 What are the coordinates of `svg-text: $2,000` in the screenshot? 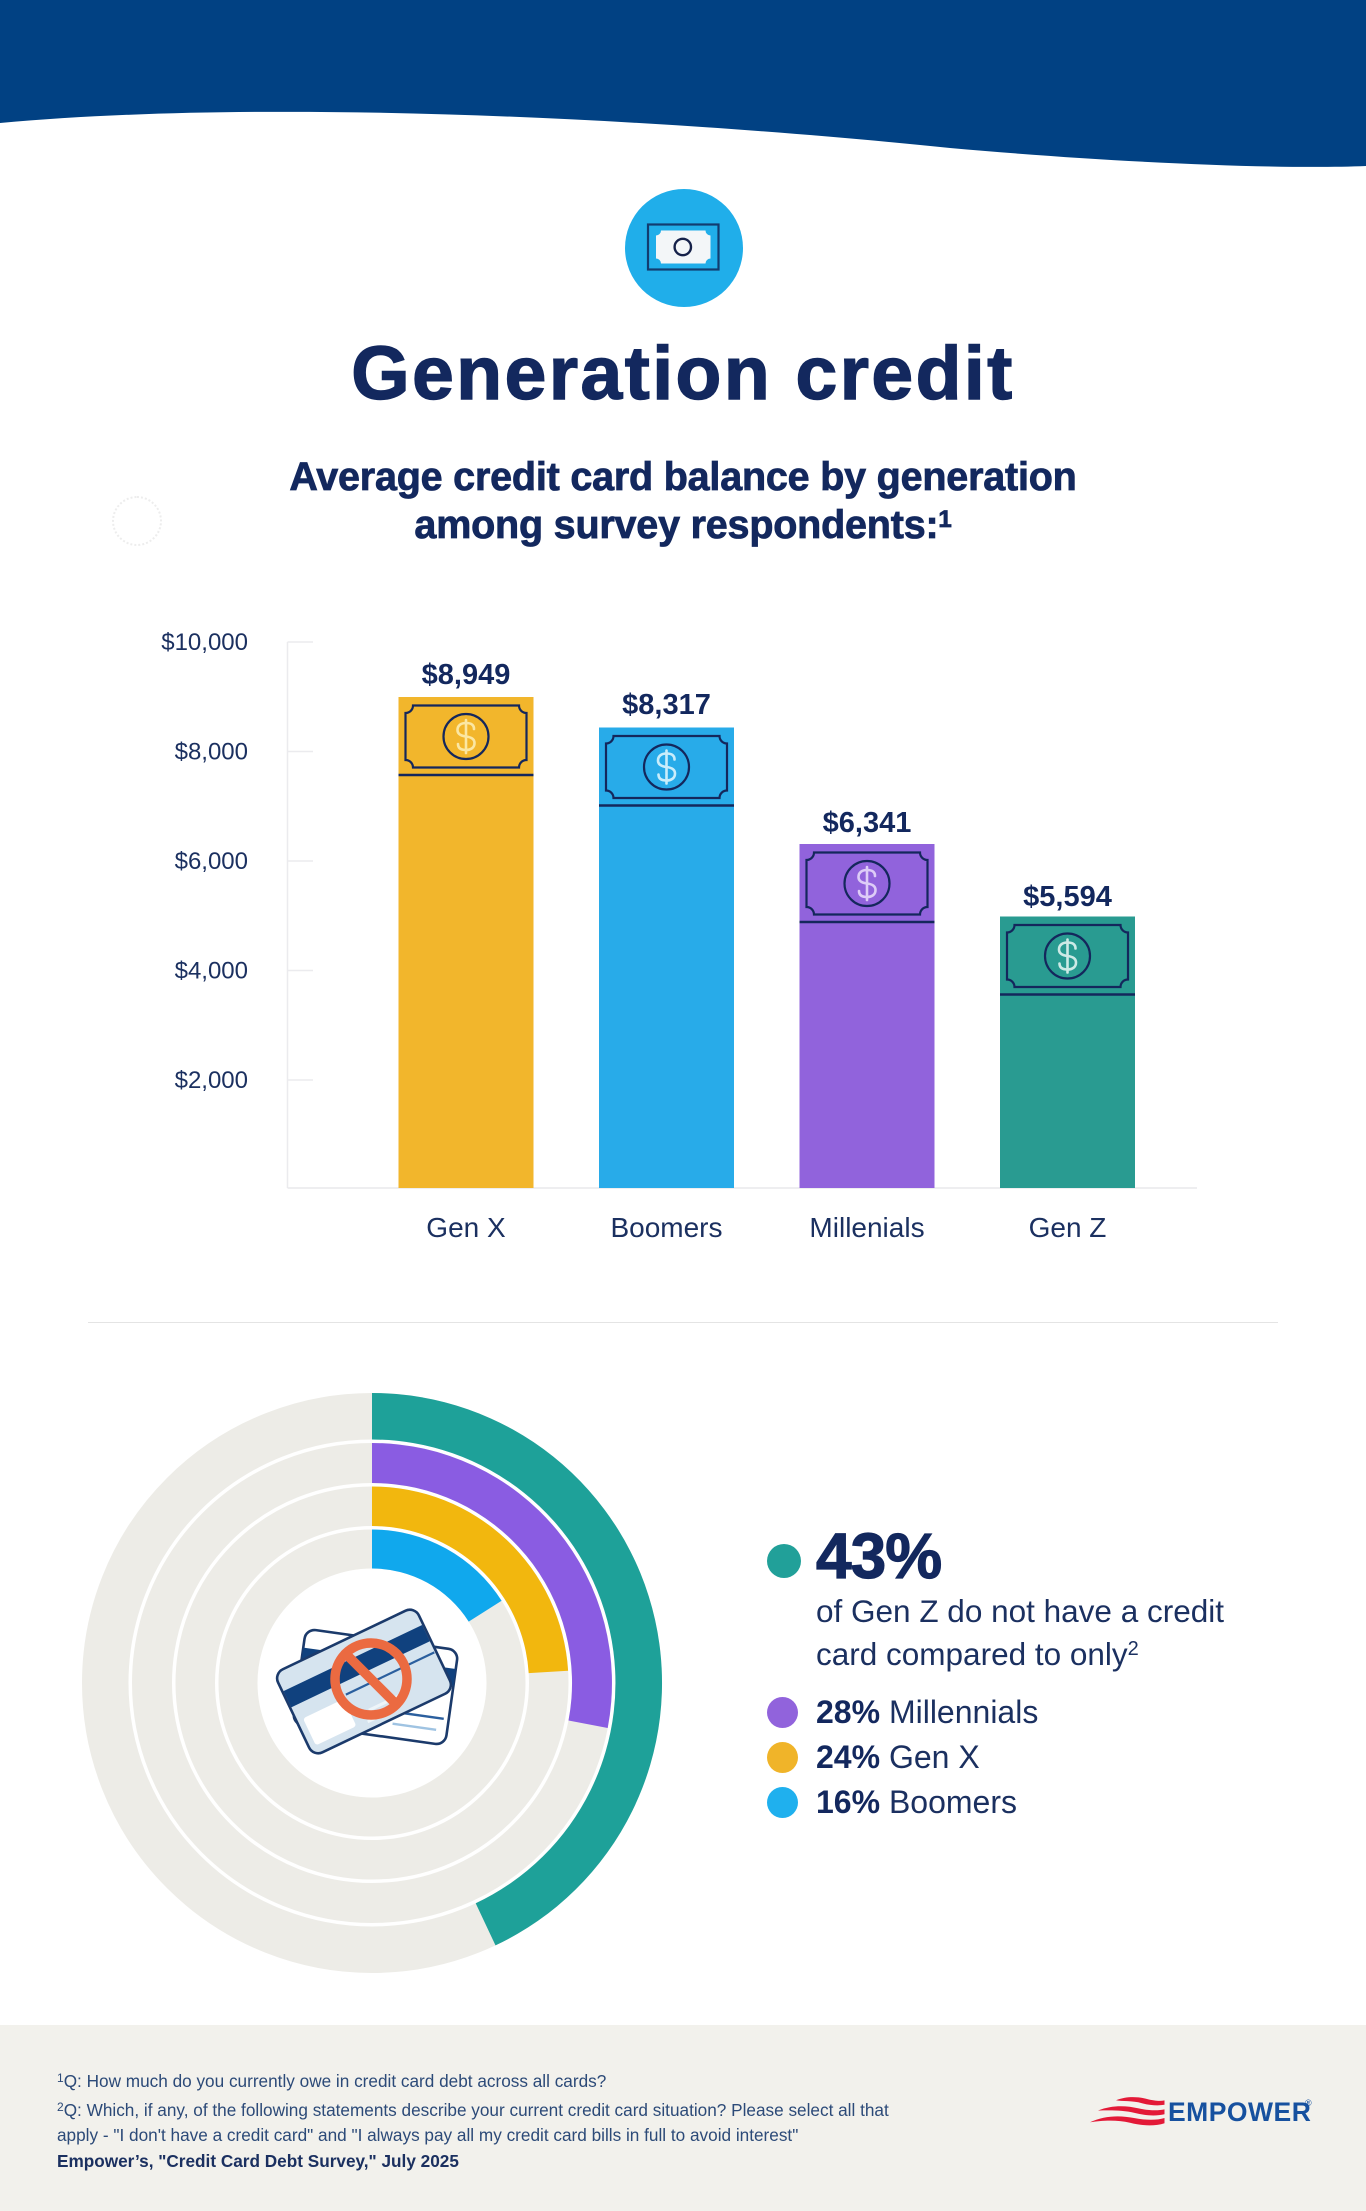 It's located at (211, 1080).